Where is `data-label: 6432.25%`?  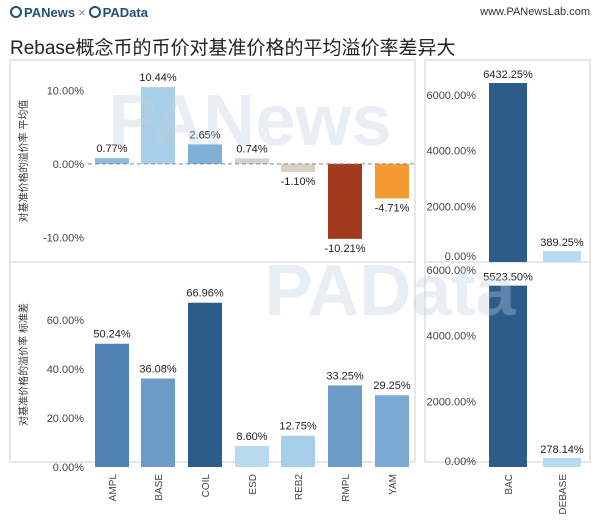
data-label: 6432.25% is located at coordinates (508, 75).